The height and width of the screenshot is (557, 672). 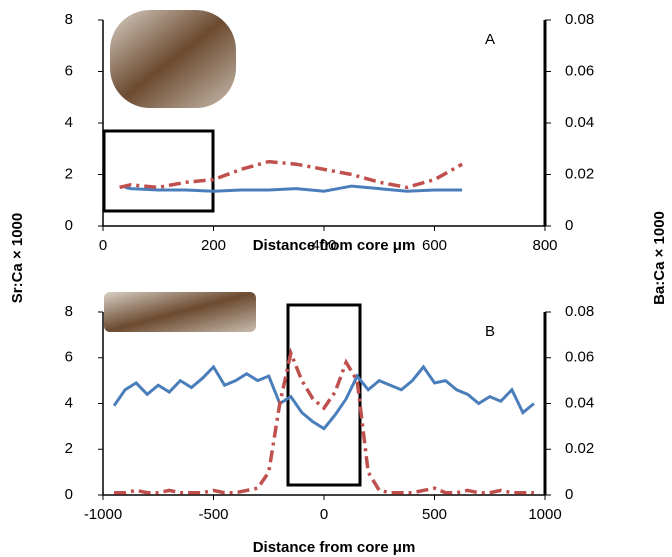 I want to click on panel-label: A, so click(x=490, y=39).